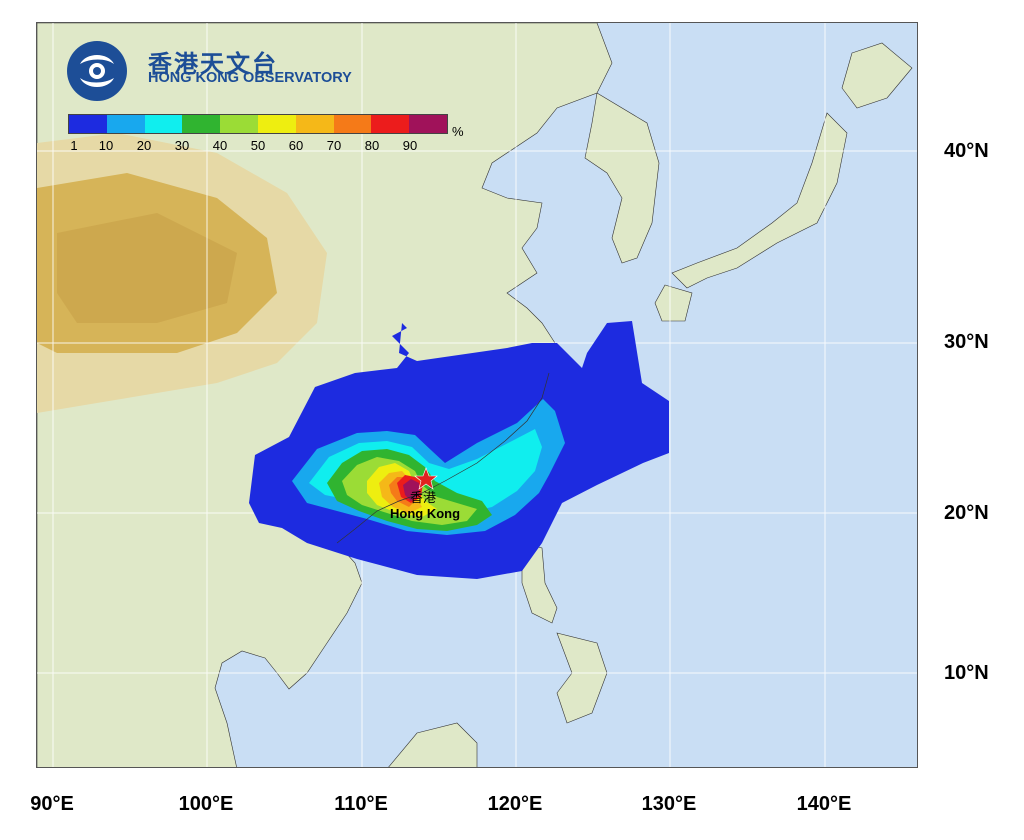  Describe the element at coordinates (97, 71) in the screenshot. I see `observatory-emblem-icon` at that location.